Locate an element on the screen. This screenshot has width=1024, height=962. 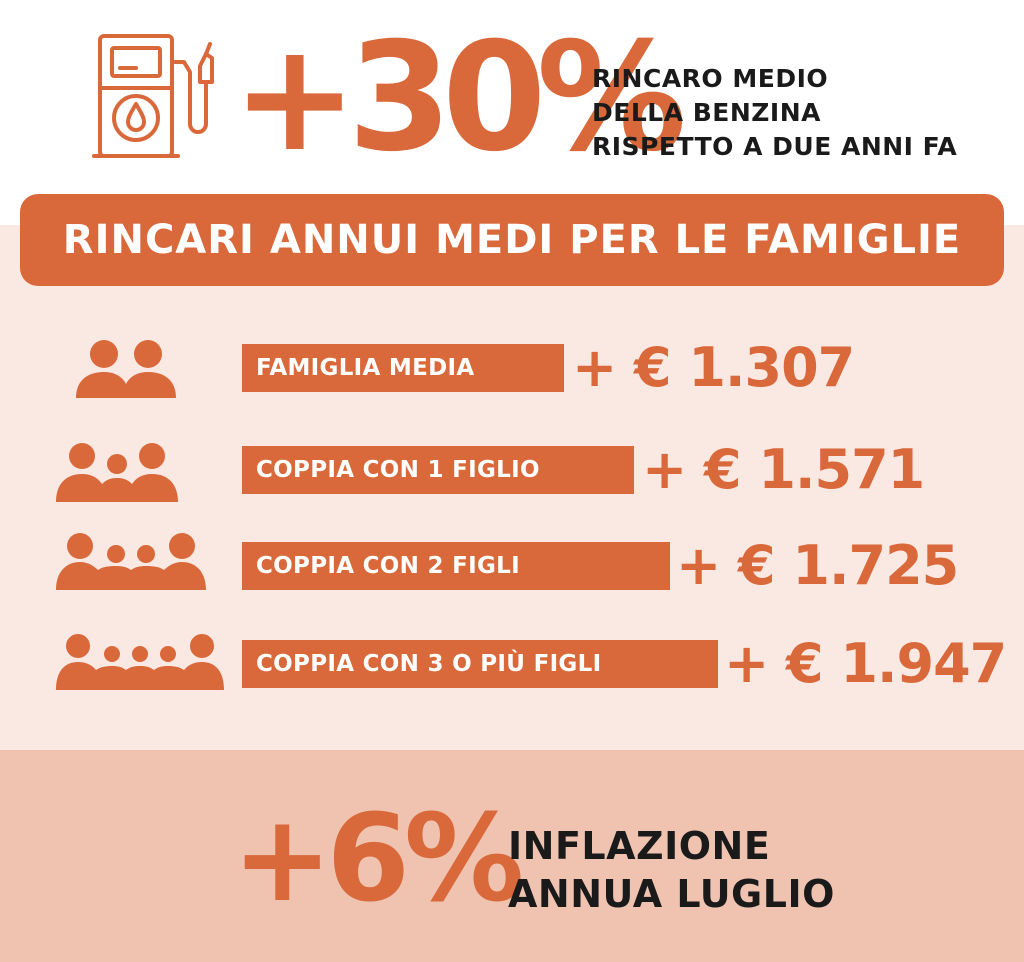
fuel-pump-icon is located at coordinates (153, 96).